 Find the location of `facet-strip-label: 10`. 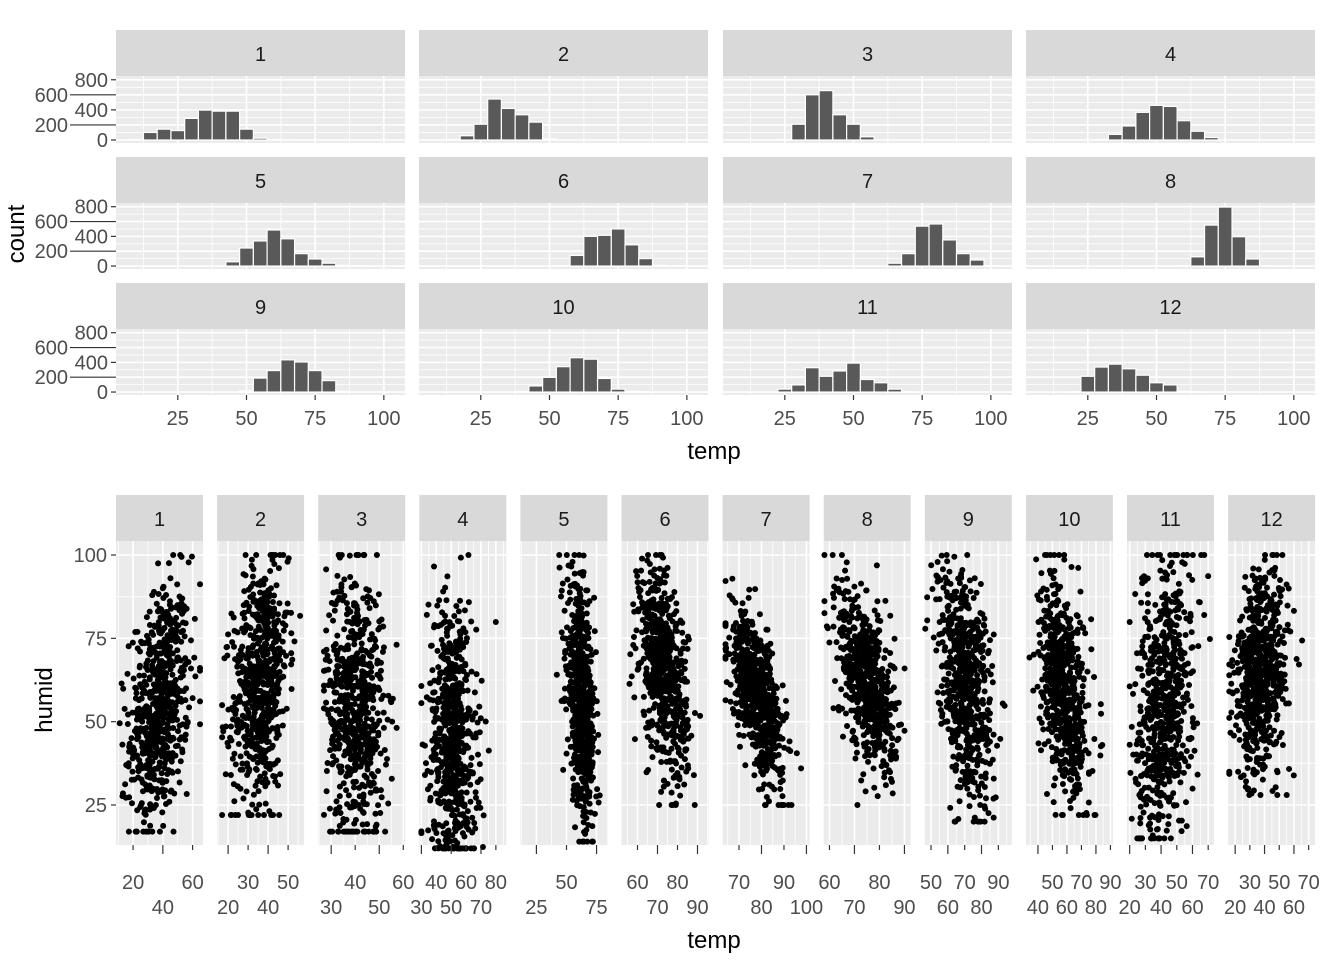

facet-strip-label: 10 is located at coordinates (563, 308).